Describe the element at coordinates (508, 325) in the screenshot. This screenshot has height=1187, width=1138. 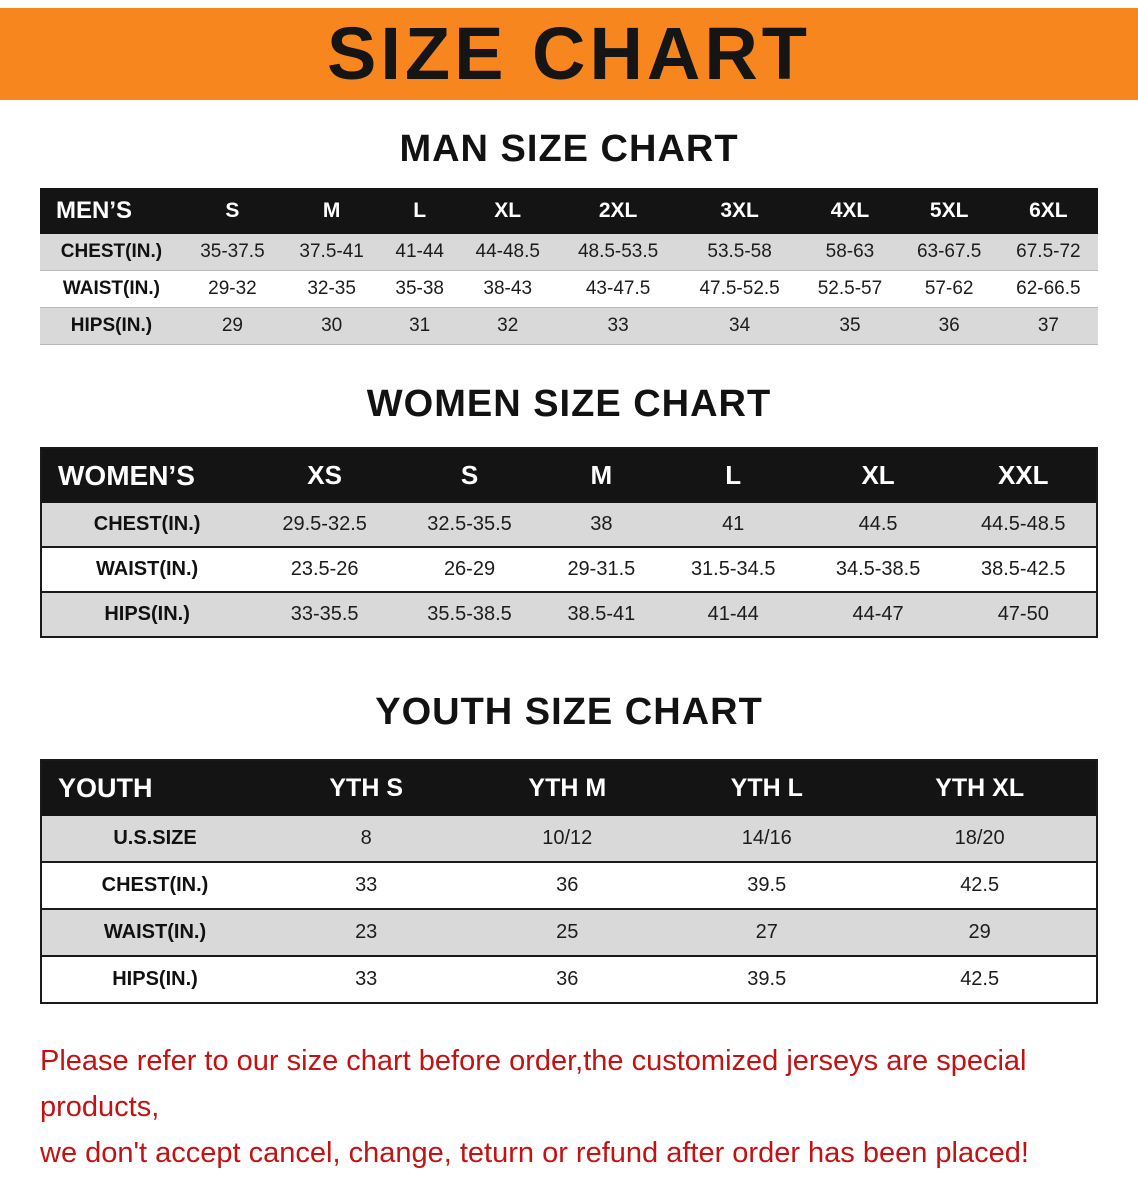
I see `measurement-value: 32` at that location.